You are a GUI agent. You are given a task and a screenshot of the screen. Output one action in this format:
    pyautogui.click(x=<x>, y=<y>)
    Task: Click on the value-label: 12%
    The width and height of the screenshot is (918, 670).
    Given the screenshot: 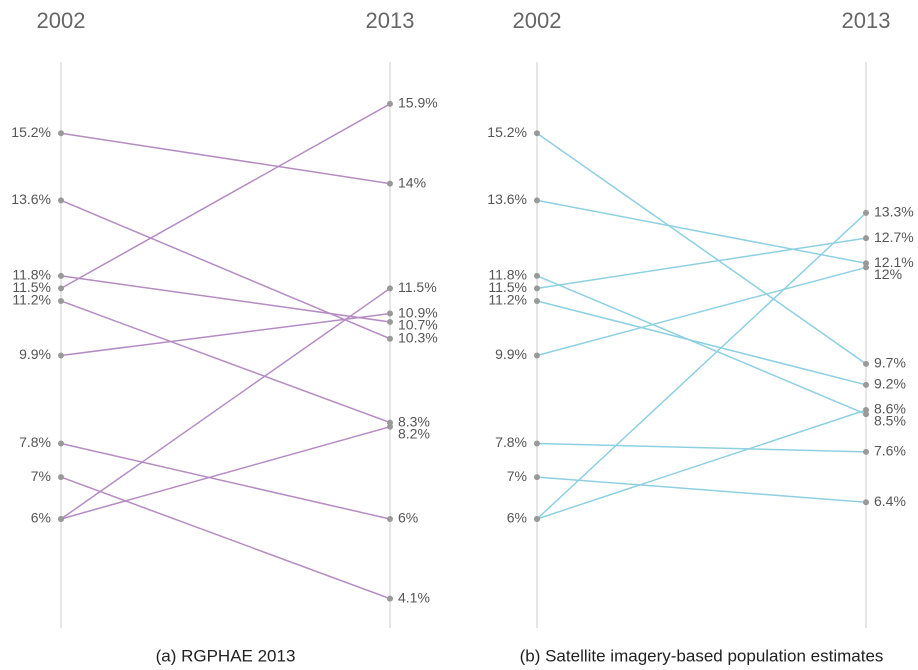 What is the action you would take?
    pyautogui.click(x=888, y=274)
    